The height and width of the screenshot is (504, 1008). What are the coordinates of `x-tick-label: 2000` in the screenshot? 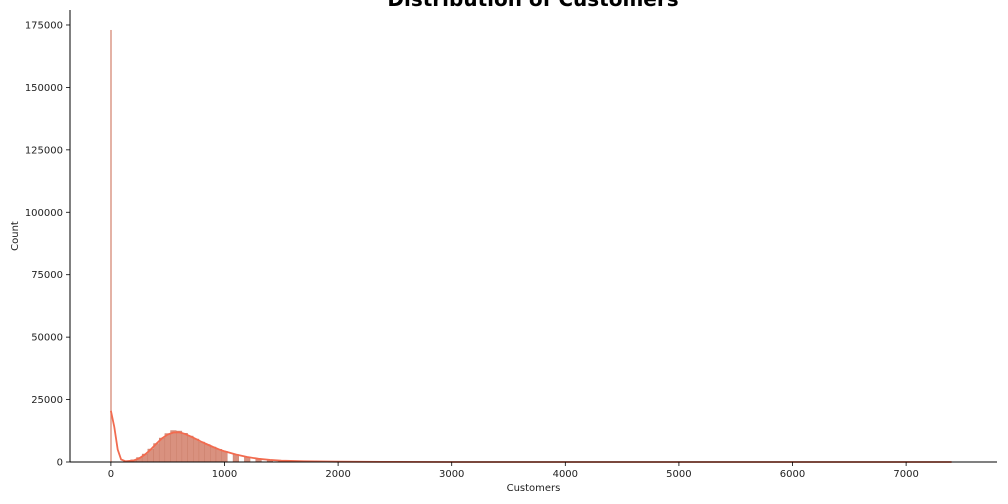 It's located at (337, 474).